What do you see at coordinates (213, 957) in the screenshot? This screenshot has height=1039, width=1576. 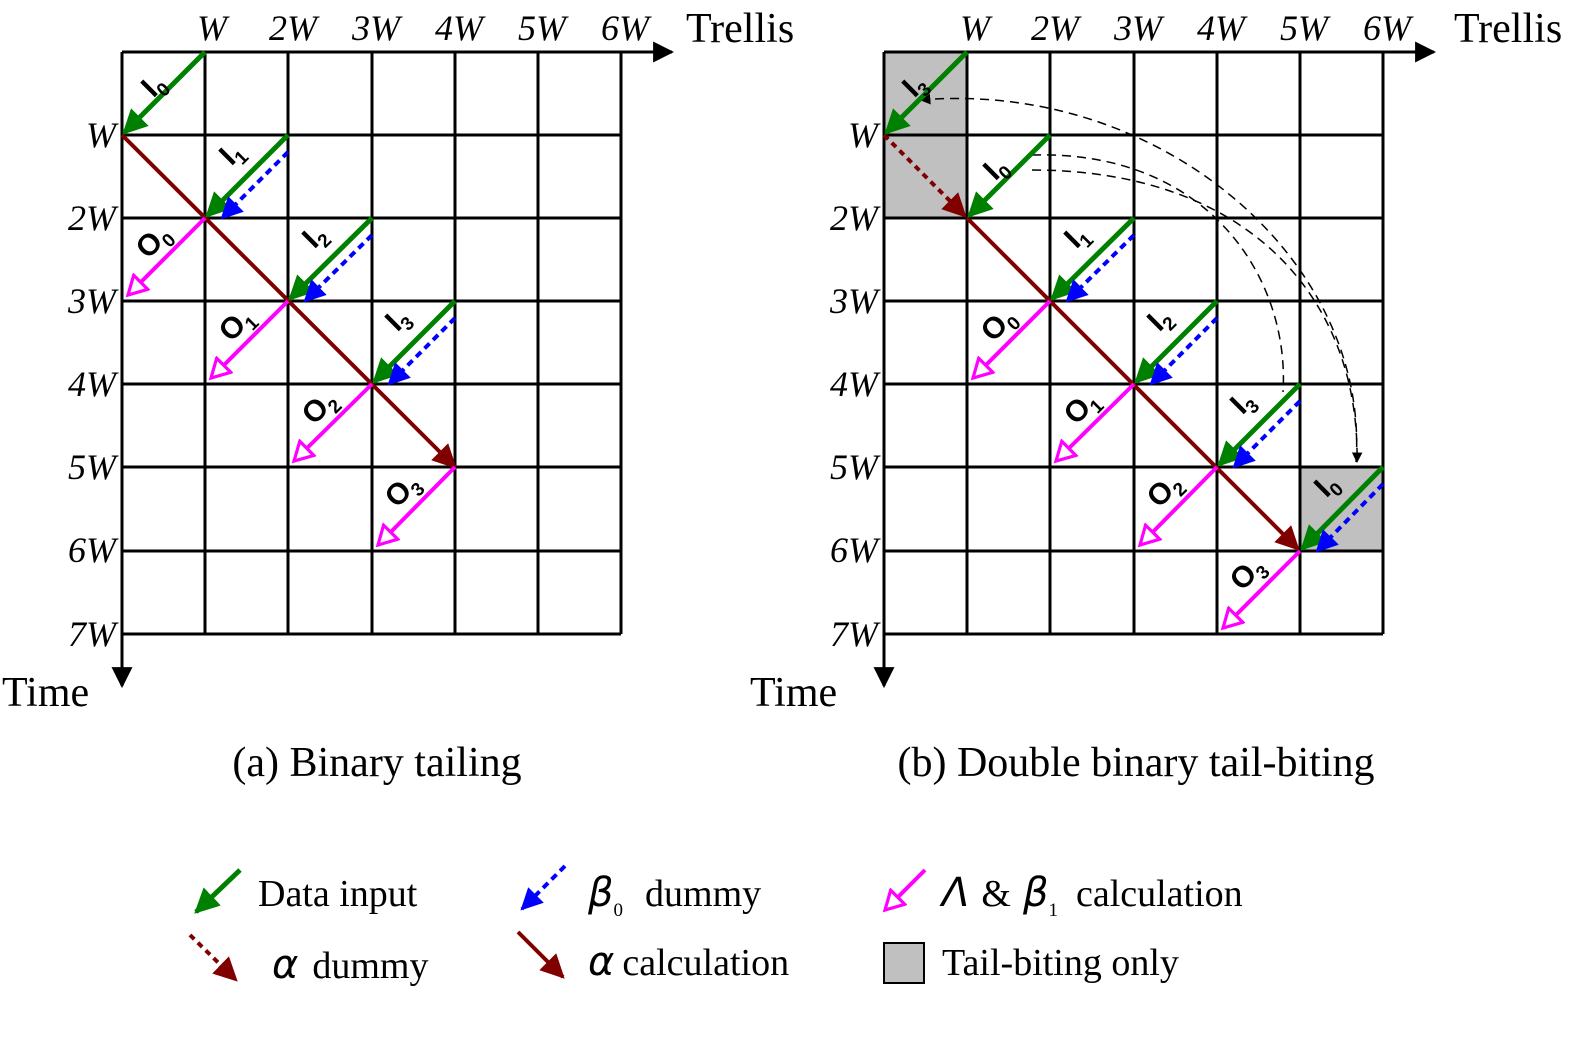 I see `legend-maroon-dotted-arrow-icon` at bounding box center [213, 957].